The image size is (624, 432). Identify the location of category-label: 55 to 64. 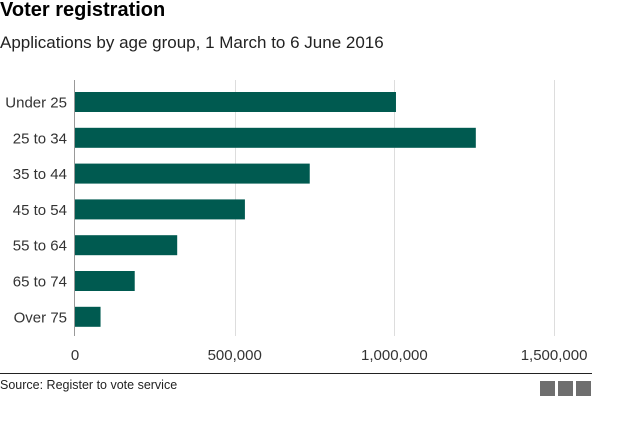
(40, 246).